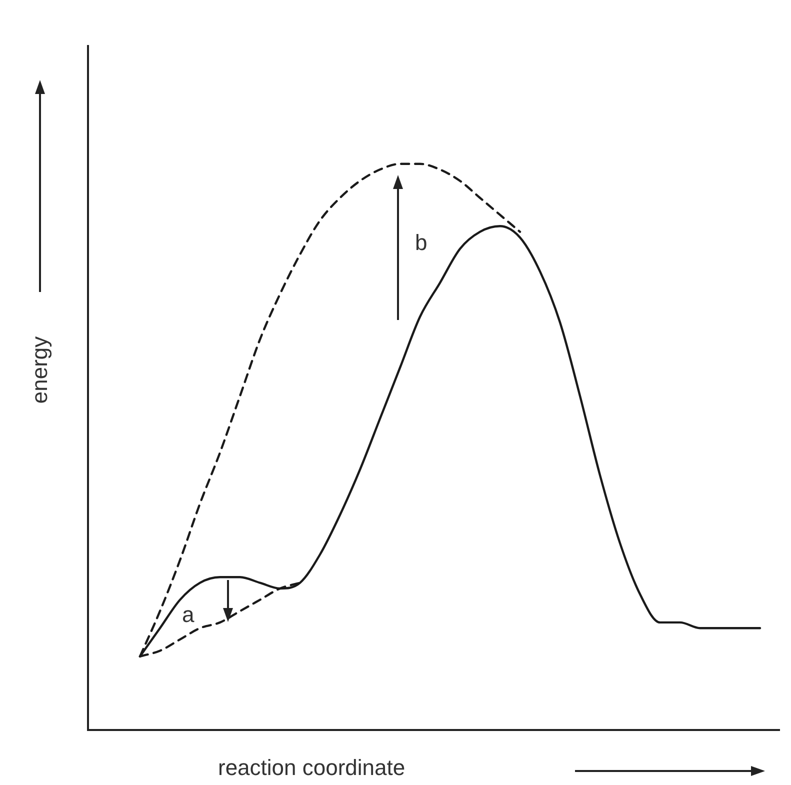  Describe the element at coordinates (312, 768) in the screenshot. I see `x-axis-title: reaction coordinate` at that location.